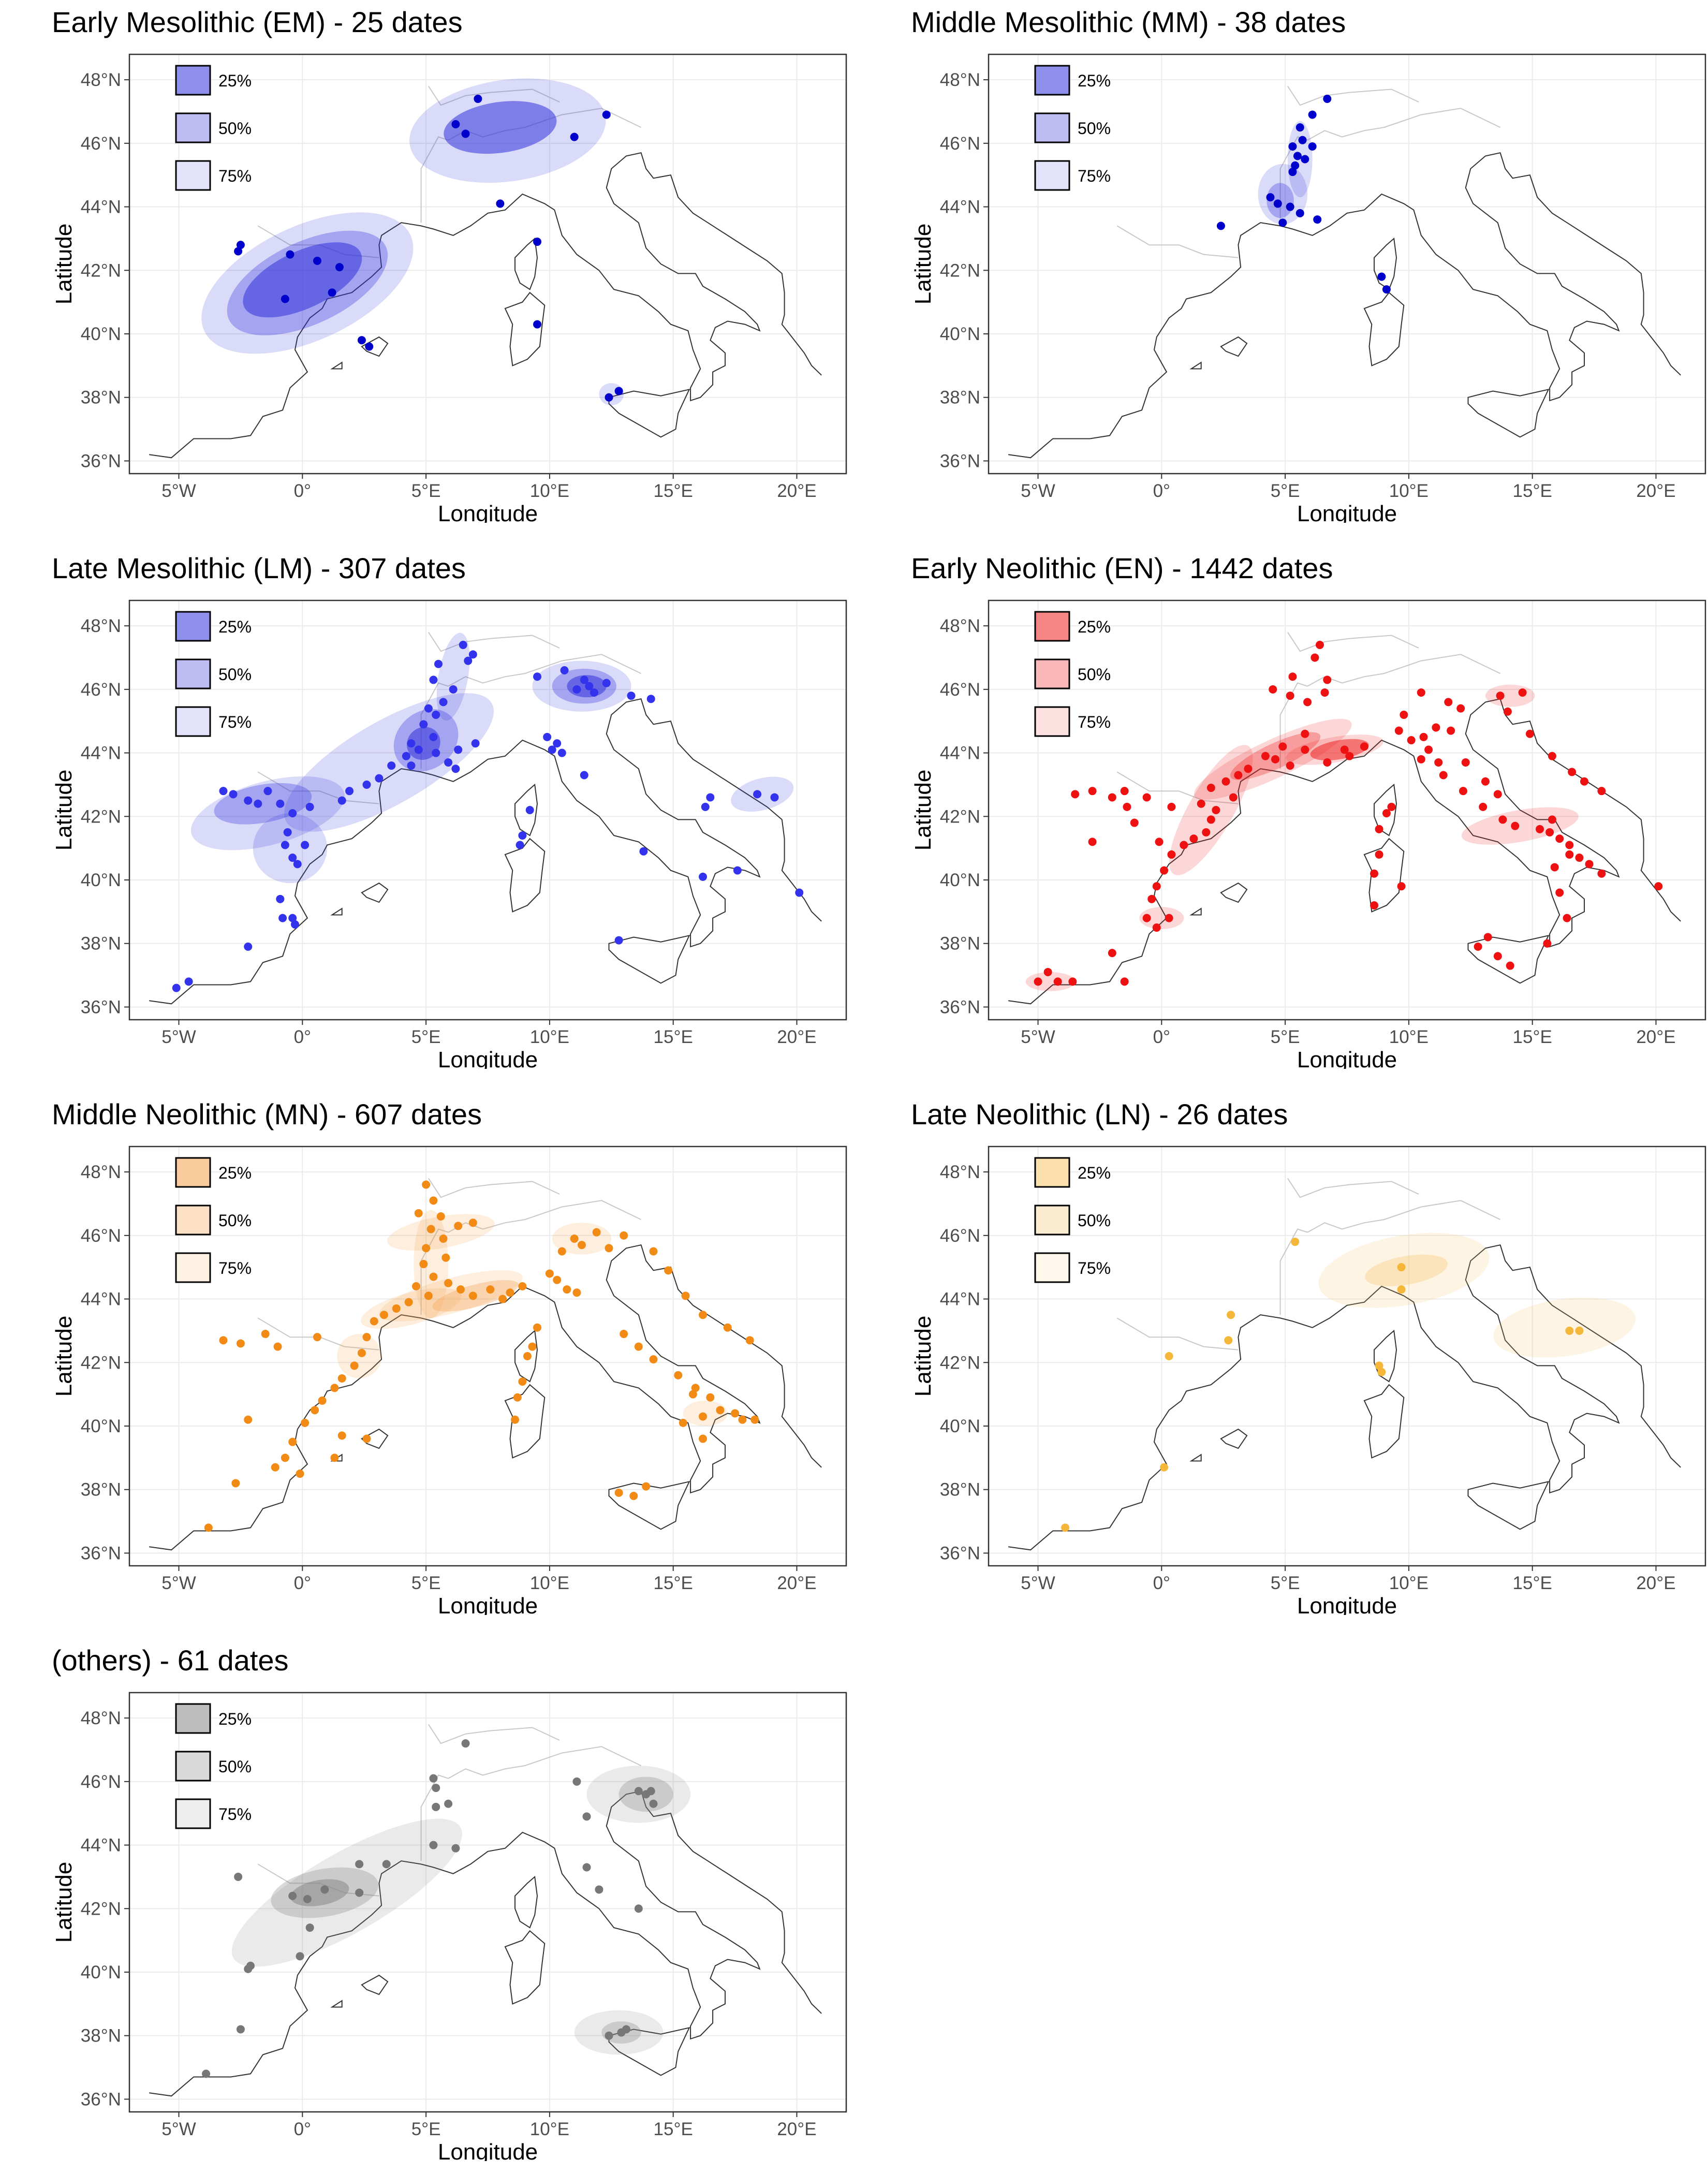 The width and height of the screenshot is (1708, 2174). Describe the element at coordinates (1128, 22) in the screenshot. I see `panel-title: Middle Mesolithic (MM) - 38 dates` at that location.